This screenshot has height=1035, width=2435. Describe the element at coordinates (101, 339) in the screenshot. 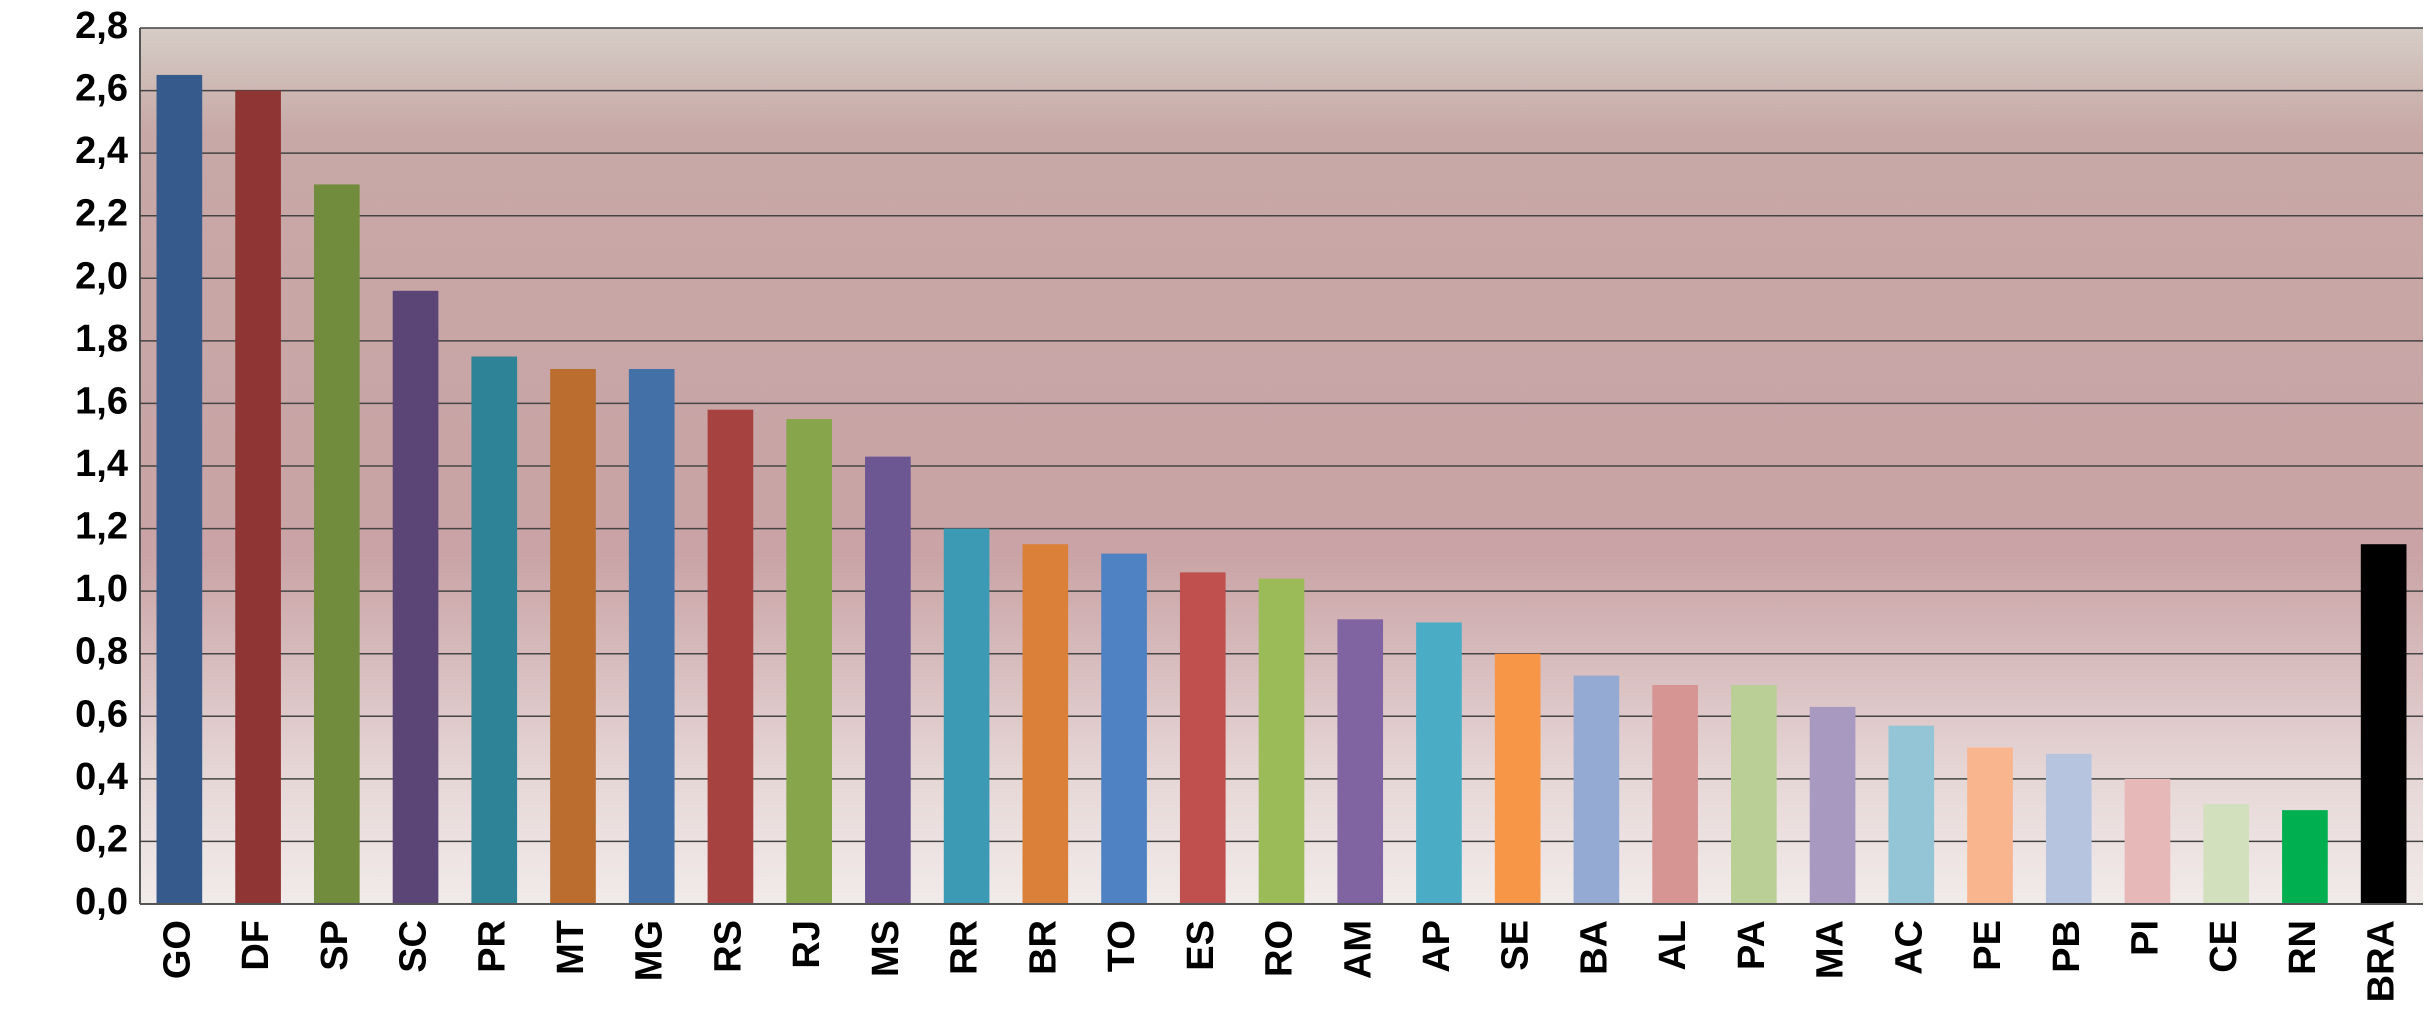

I see `y-tick-label: 1,8` at that location.